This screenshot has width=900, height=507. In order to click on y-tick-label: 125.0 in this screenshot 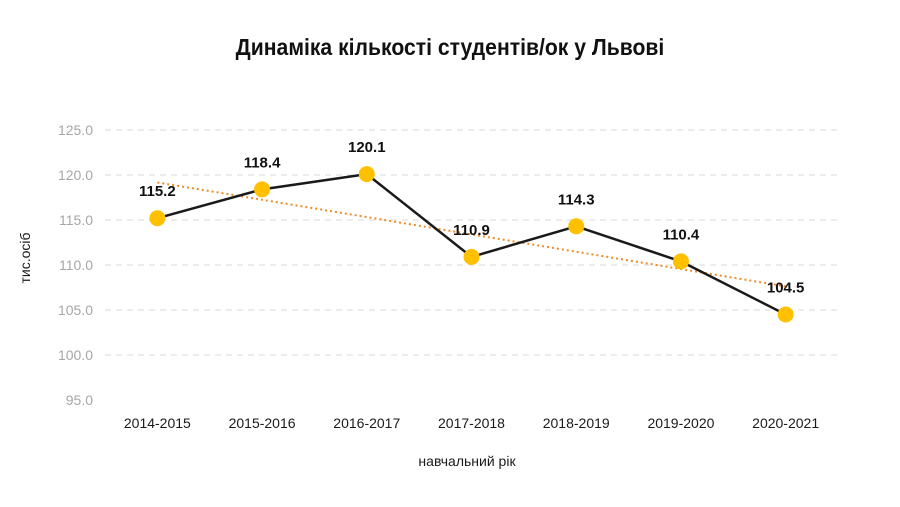, I will do `click(75, 130)`.